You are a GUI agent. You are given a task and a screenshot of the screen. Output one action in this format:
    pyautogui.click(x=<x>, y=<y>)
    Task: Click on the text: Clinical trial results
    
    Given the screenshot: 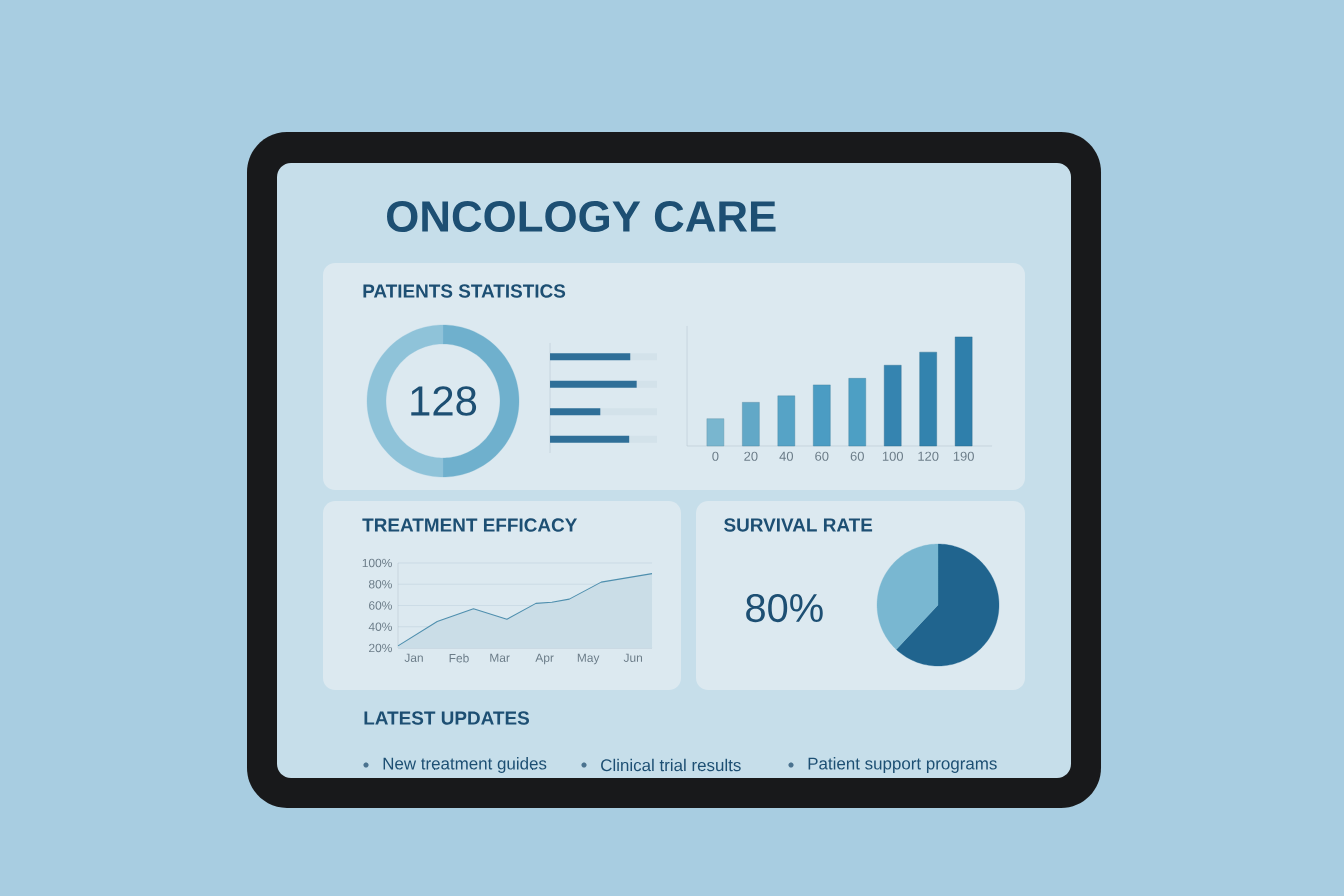 What is the action you would take?
    pyautogui.click(x=671, y=765)
    